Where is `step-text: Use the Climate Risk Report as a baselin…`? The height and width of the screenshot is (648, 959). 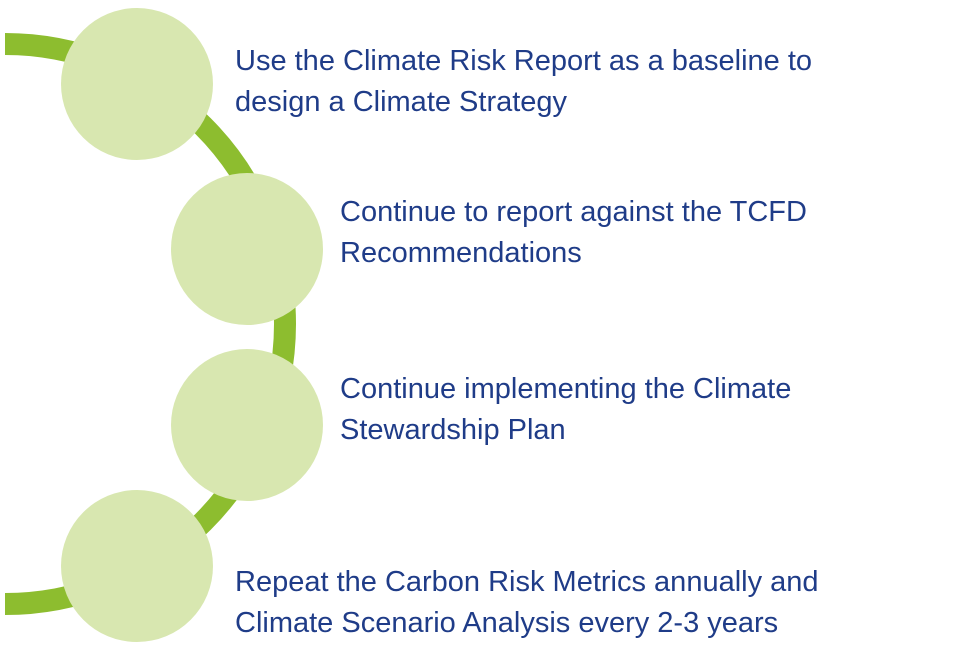
step-text: Use the Climate Risk Report as a baselin… is located at coordinates (523, 61).